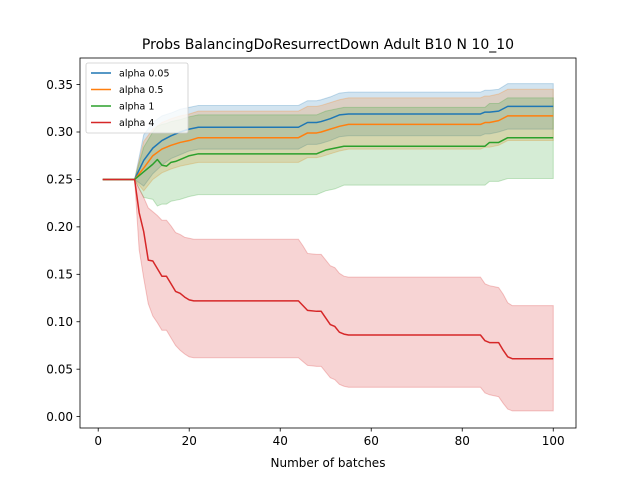 This screenshot has width=640, height=480. What do you see at coordinates (59, 417) in the screenshot?
I see `y-tick-label: 0.00` at bounding box center [59, 417].